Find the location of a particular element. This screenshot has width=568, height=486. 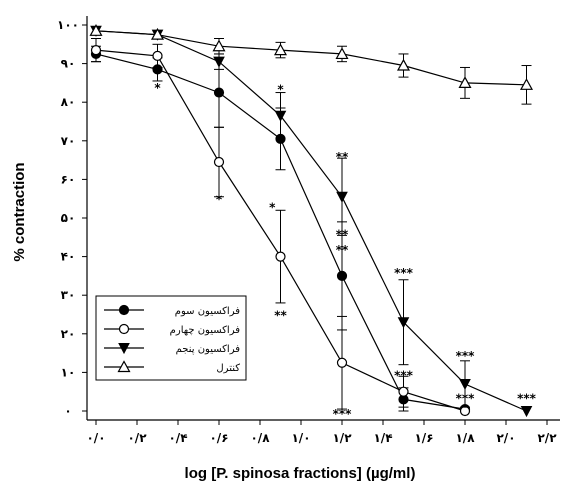

y-tick-label: ۹۰ is located at coordinates (68, 64).